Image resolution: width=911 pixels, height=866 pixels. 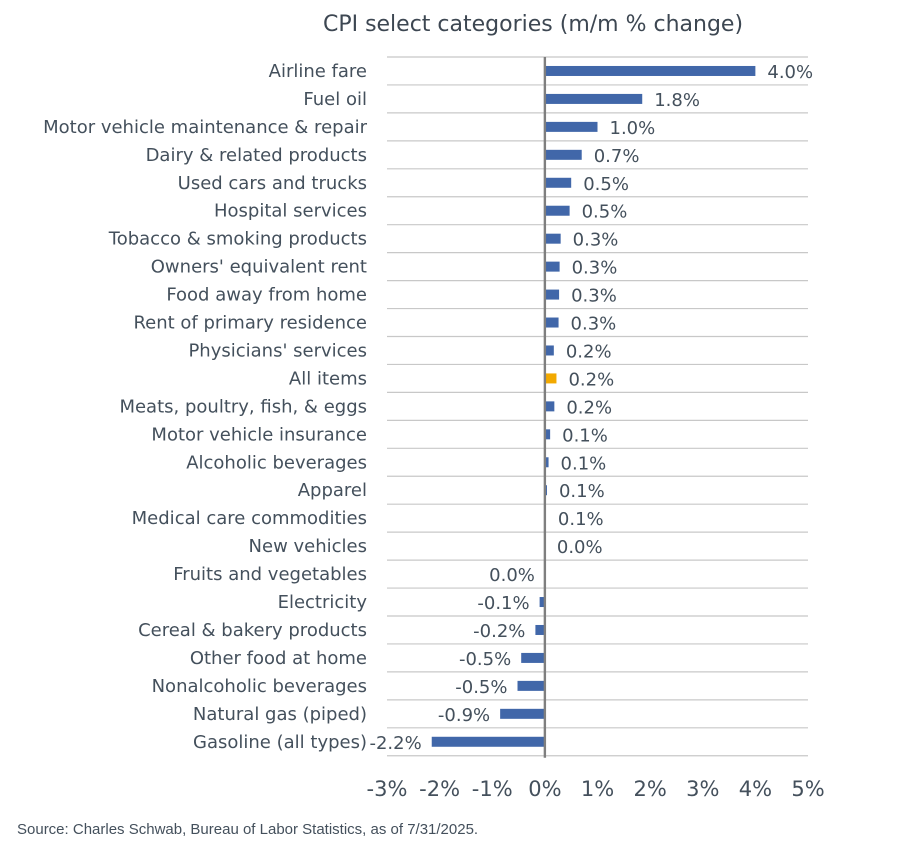 What do you see at coordinates (323, 602) in the screenshot?
I see `category-label: Electricity` at bounding box center [323, 602].